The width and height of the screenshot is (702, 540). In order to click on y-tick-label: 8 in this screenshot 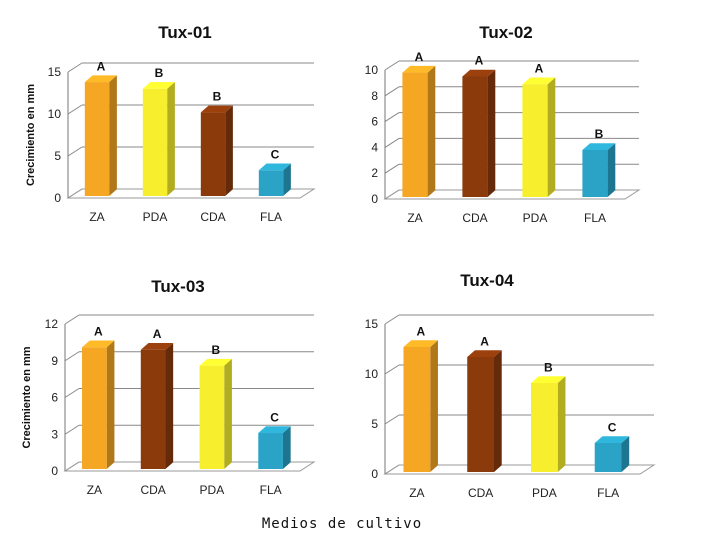, I will do `click(374, 96)`.